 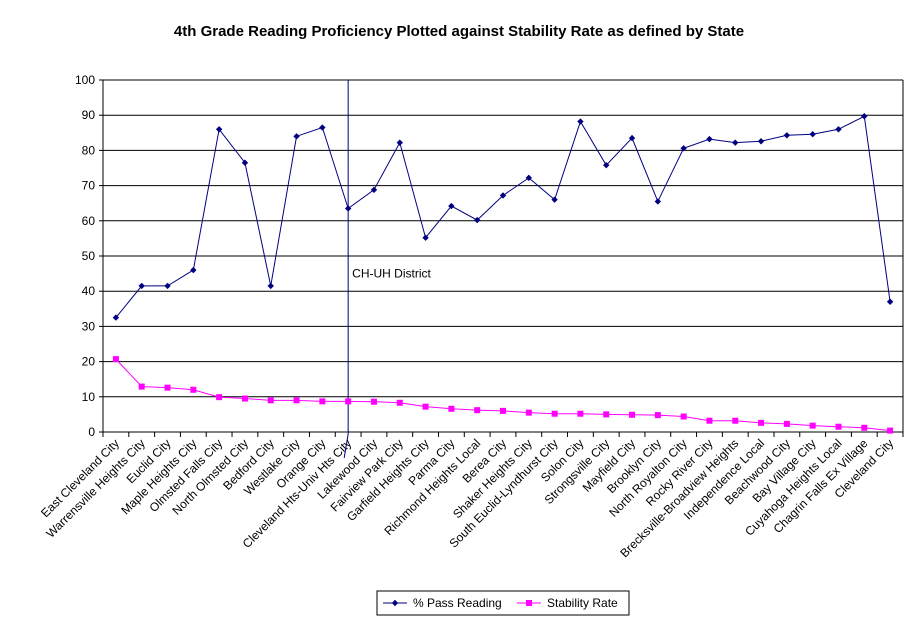 I want to click on y-tick-label: 10, so click(x=89, y=397).